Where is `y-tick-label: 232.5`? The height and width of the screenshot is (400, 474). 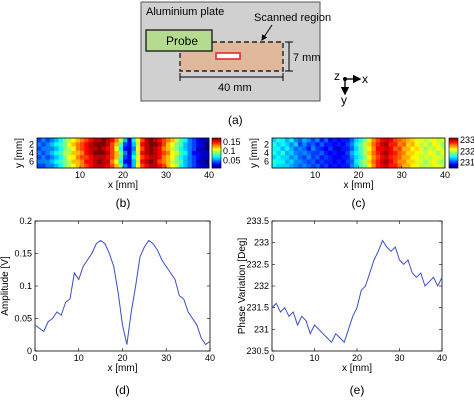
y-tick-label: 232.5 is located at coordinates (257, 264).